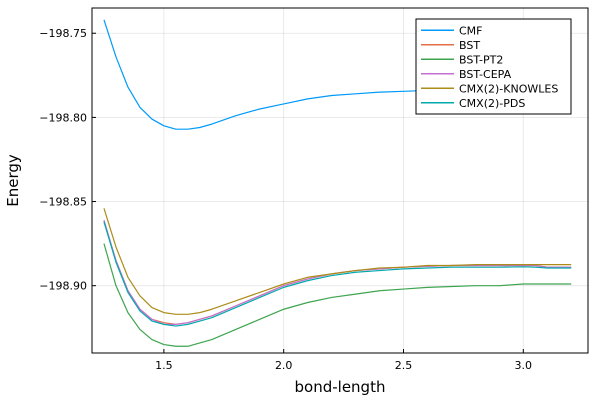 The width and height of the screenshot is (600, 400). Describe the element at coordinates (63, 33) in the screenshot. I see `y-tick-label: −198.75` at that location.